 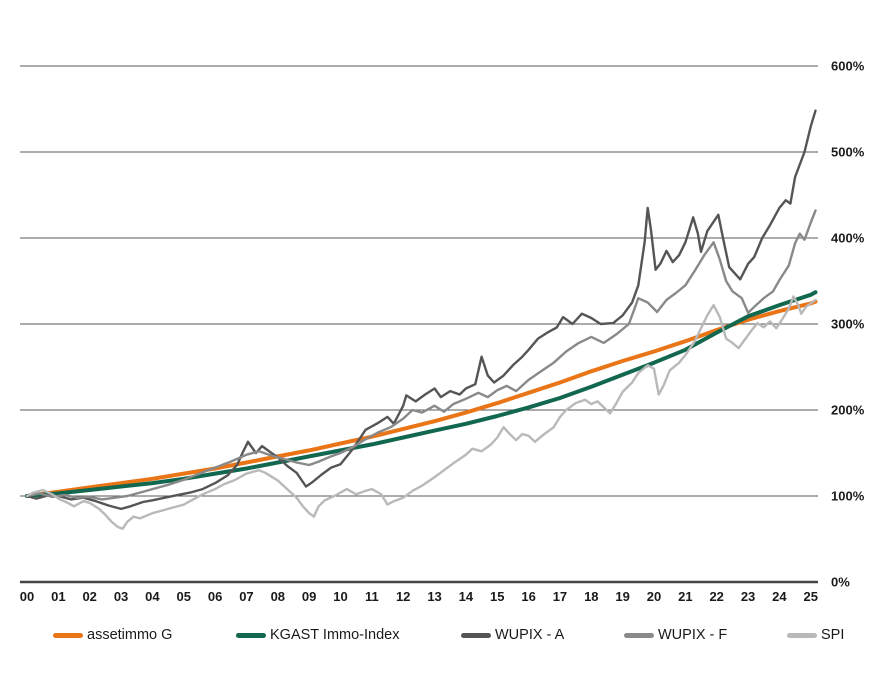 What do you see at coordinates (848, 238) in the screenshot?
I see `y-tick-label: 400%` at bounding box center [848, 238].